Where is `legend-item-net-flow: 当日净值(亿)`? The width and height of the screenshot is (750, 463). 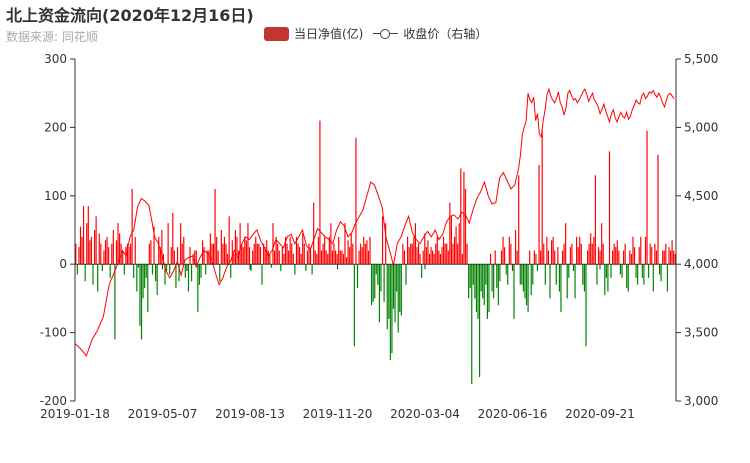
legend-item-net-flow: 当日净值(亿) is located at coordinates (313, 33).